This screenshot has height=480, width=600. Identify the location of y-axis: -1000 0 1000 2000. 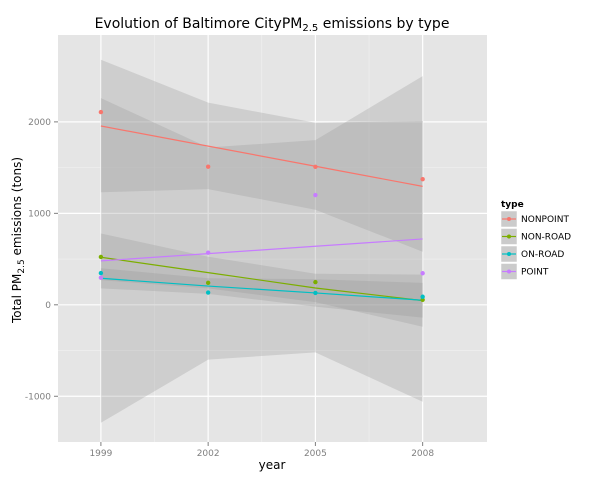
(41, 260).